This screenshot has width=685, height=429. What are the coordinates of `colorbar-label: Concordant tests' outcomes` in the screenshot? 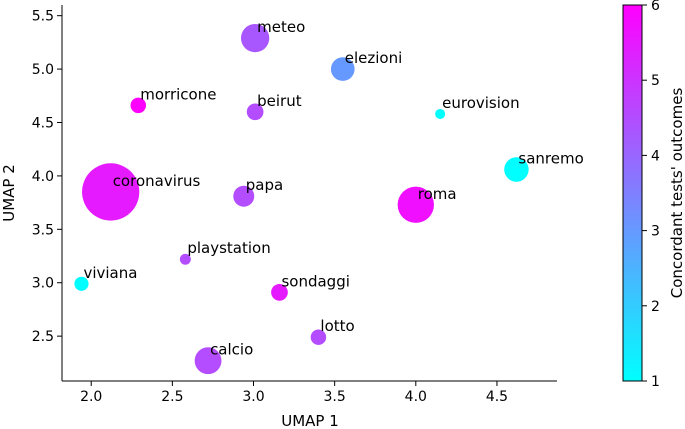 It's located at (676, 193).